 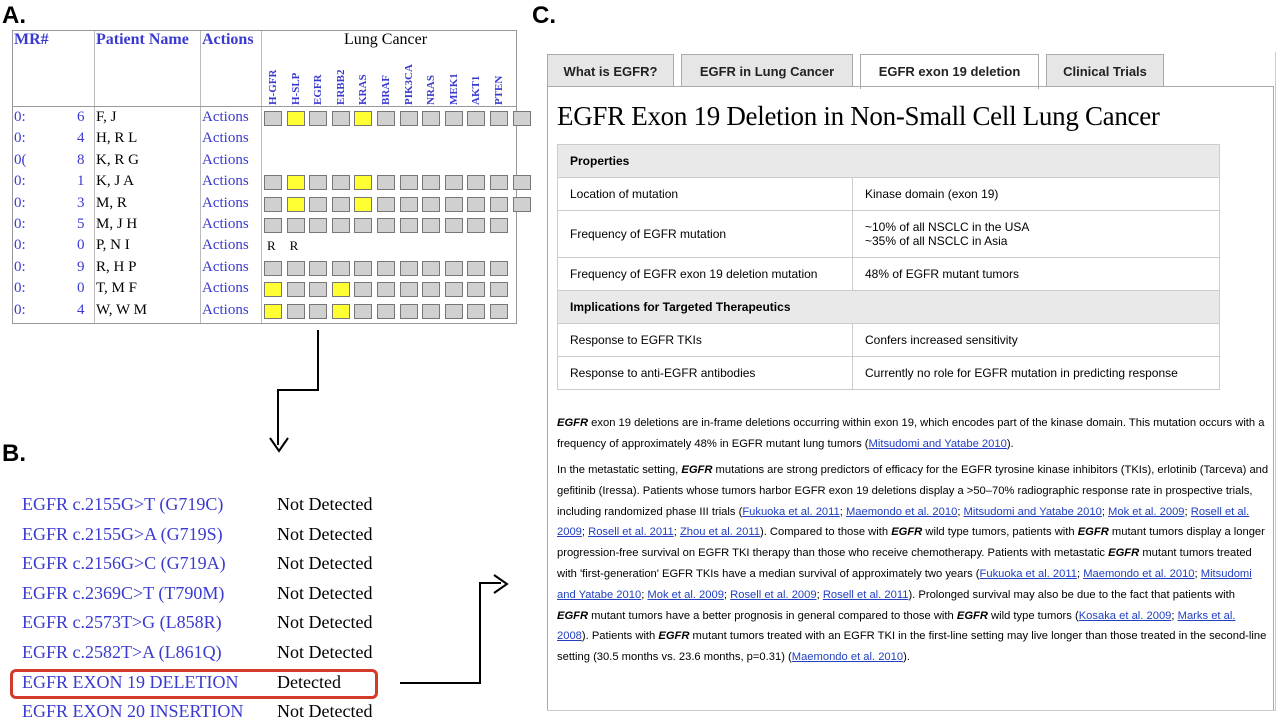 What do you see at coordinates (81, 181) in the screenshot?
I see `mr-number-suffix: 1` at bounding box center [81, 181].